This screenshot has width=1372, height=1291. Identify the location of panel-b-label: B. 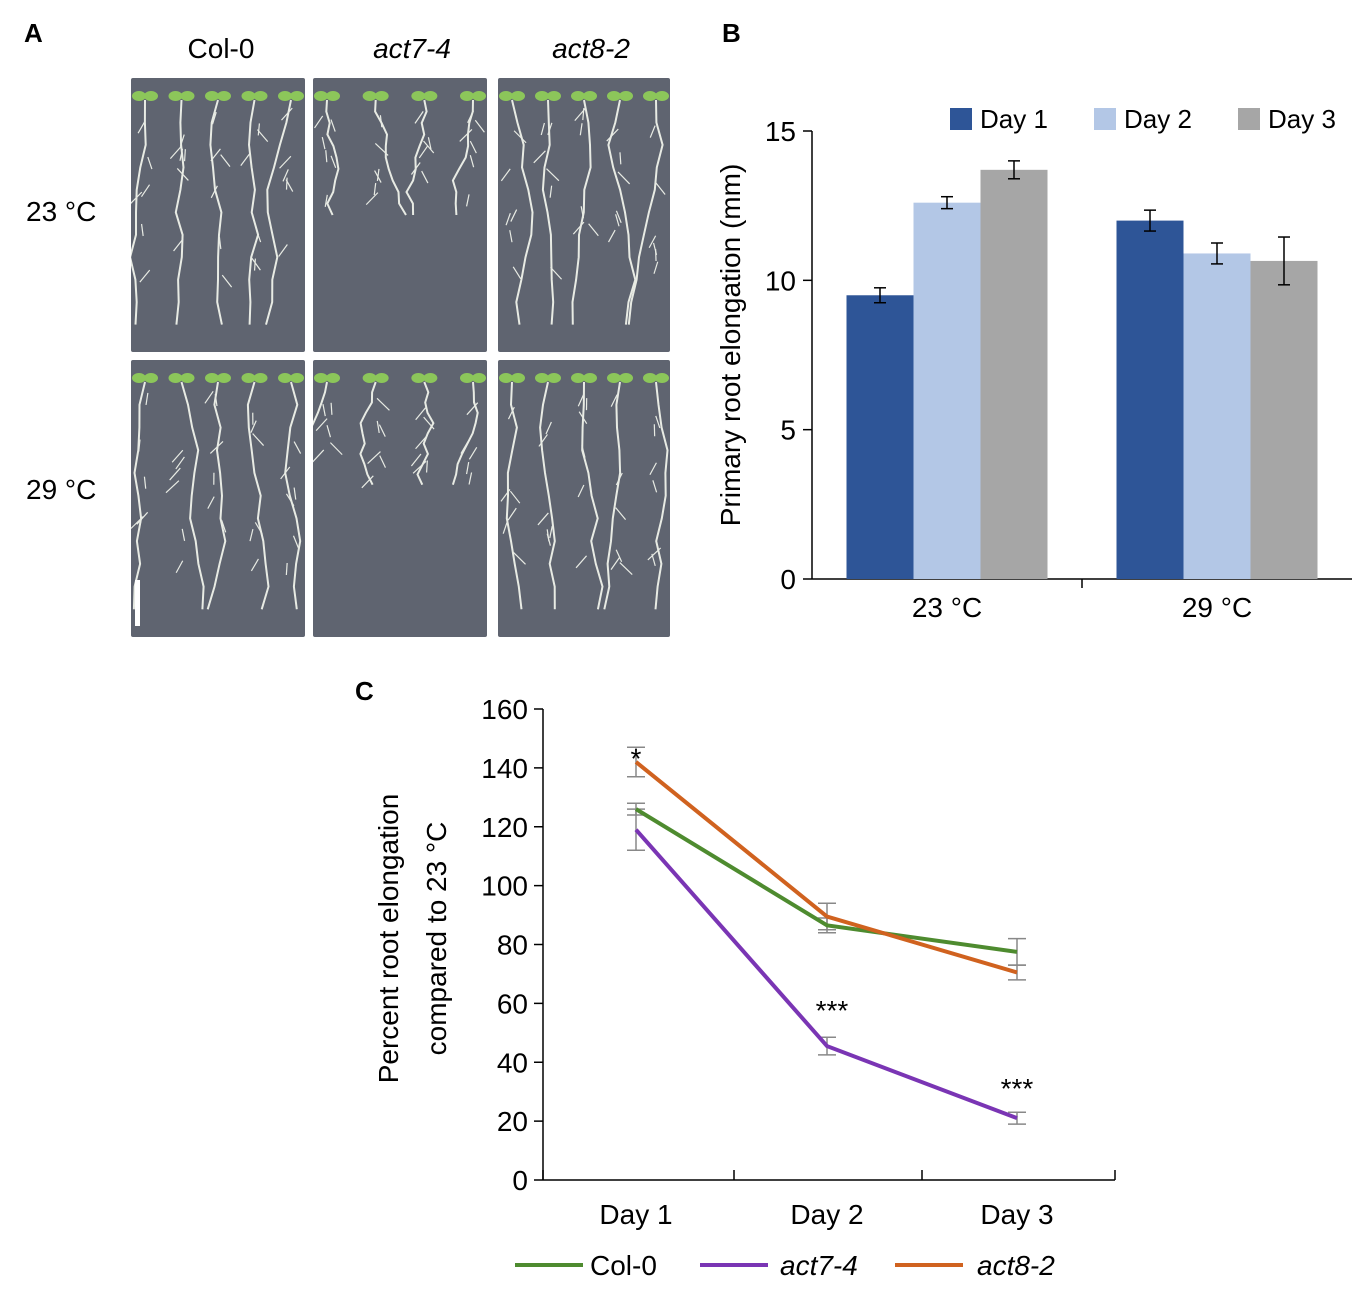
(731, 33).